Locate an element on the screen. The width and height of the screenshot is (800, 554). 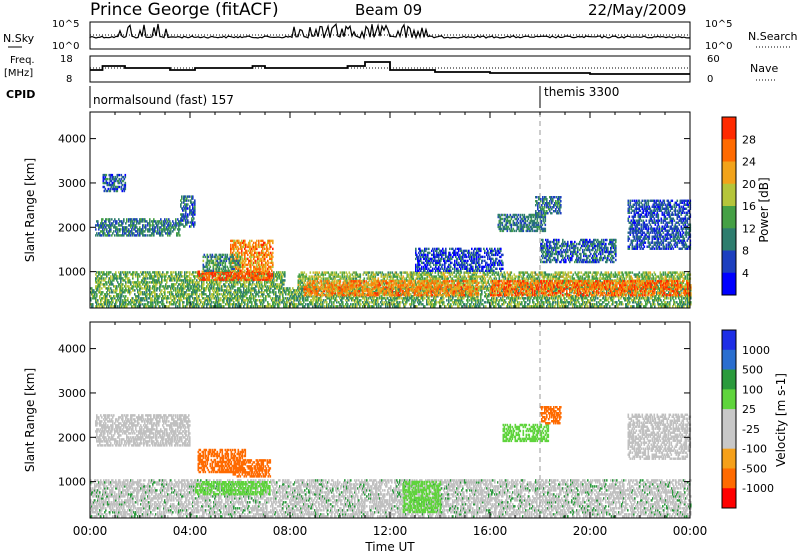
freq-label: Freq. is located at coordinates (22, 60).